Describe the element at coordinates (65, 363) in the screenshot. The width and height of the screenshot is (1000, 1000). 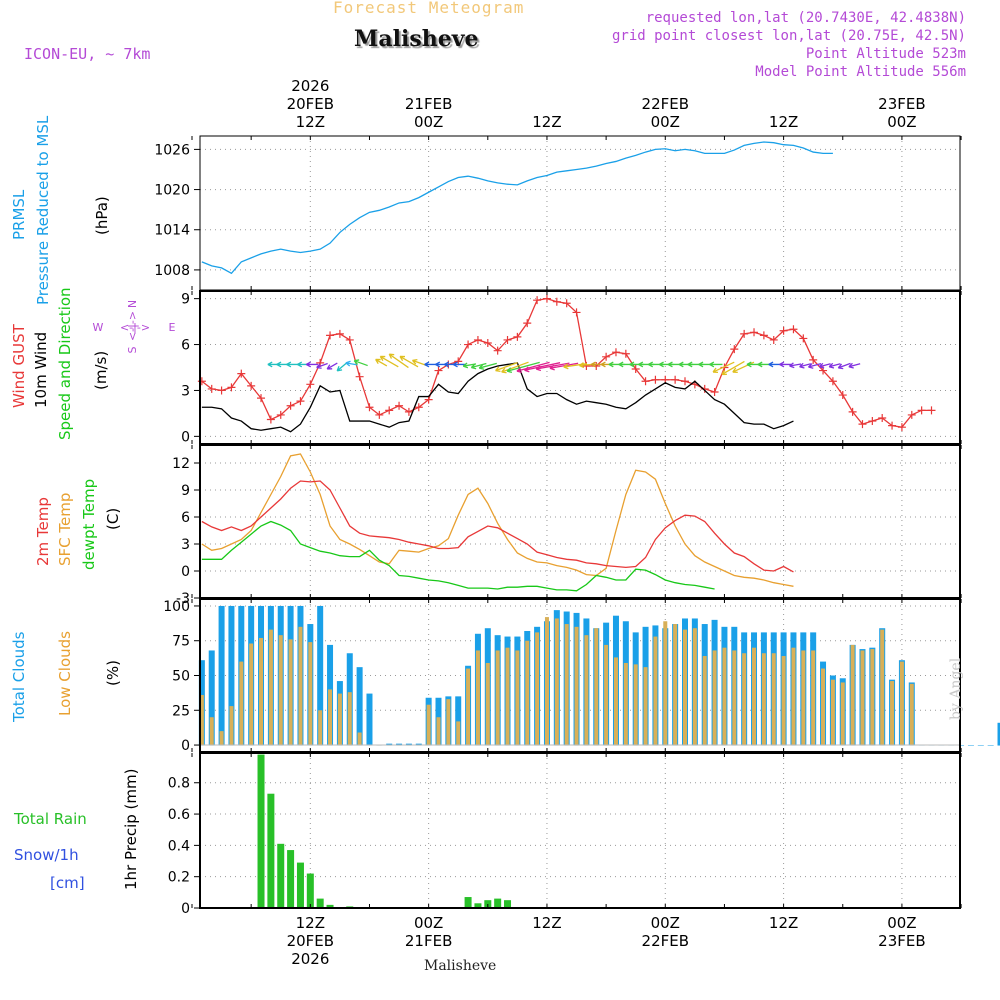
I see `wind-direction-label: Speed and Direction` at that location.